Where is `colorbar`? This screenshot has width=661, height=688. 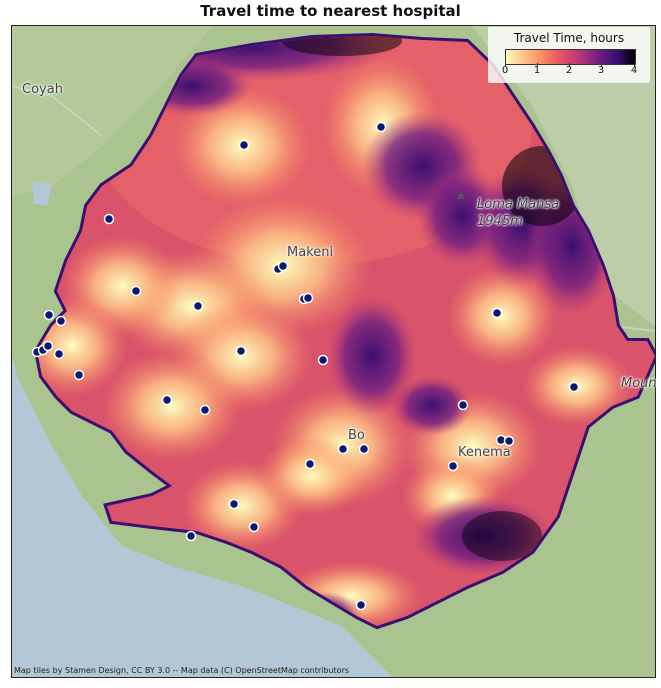
colorbar is located at coordinates (570, 57).